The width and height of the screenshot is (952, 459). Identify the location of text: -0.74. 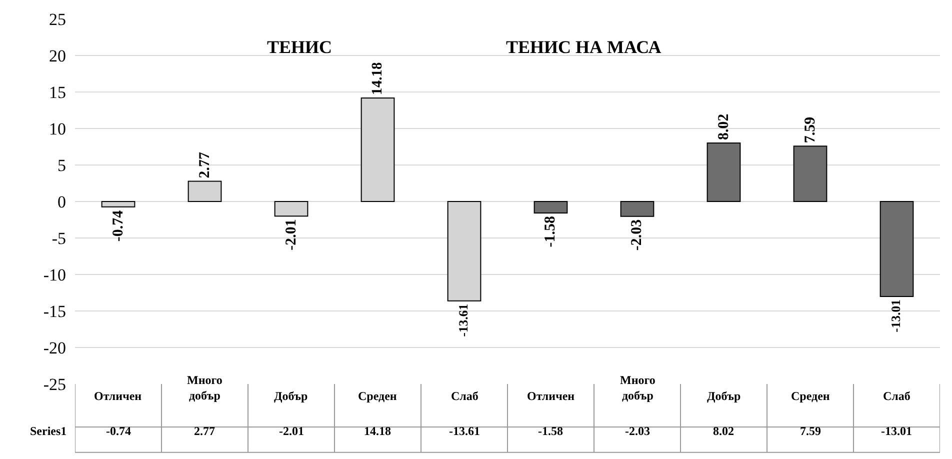
(118, 226).